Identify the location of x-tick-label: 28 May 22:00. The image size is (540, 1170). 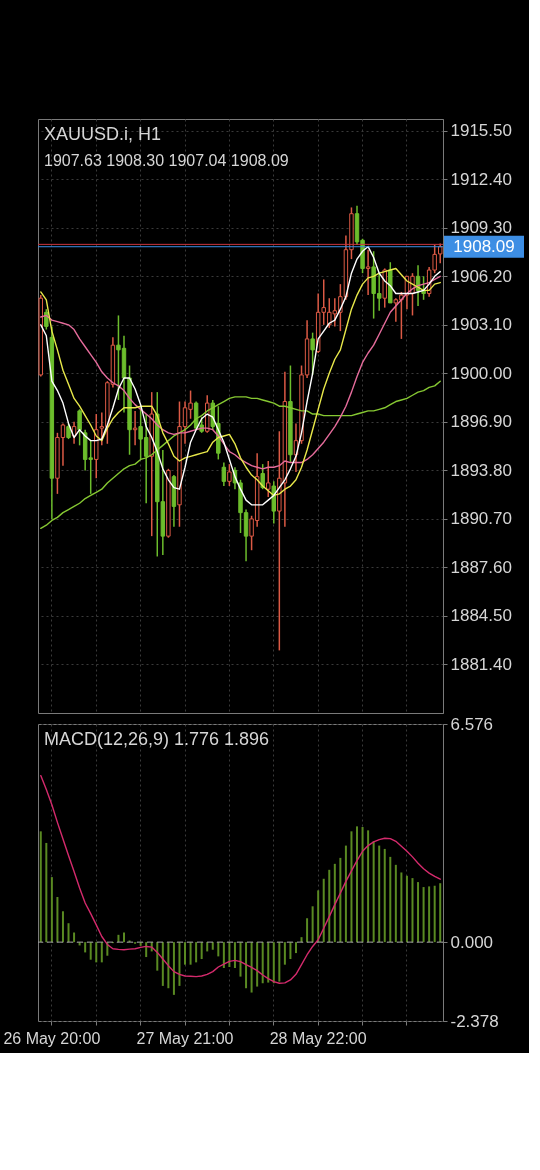
(318, 1038).